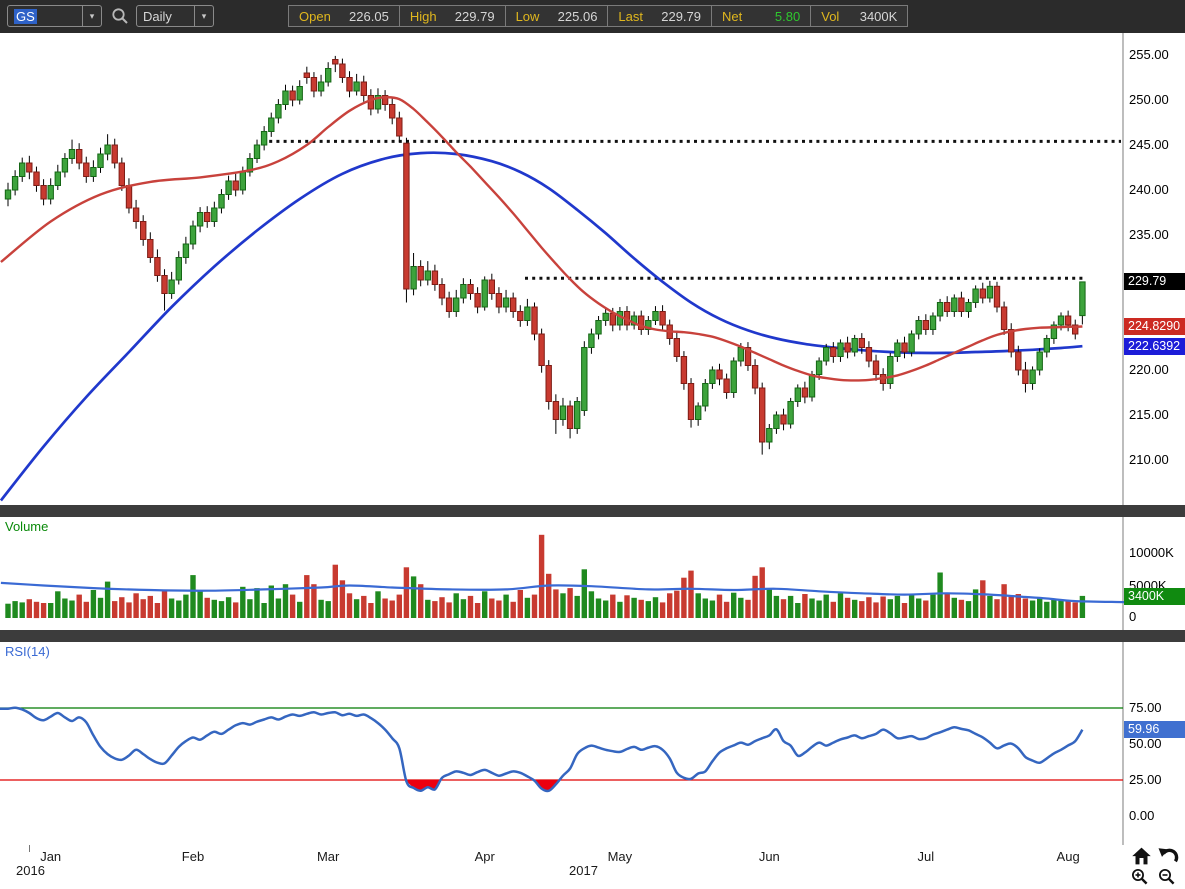 The height and width of the screenshot is (889, 1185). I want to click on year-label-2016: 2016, so click(30, 870).